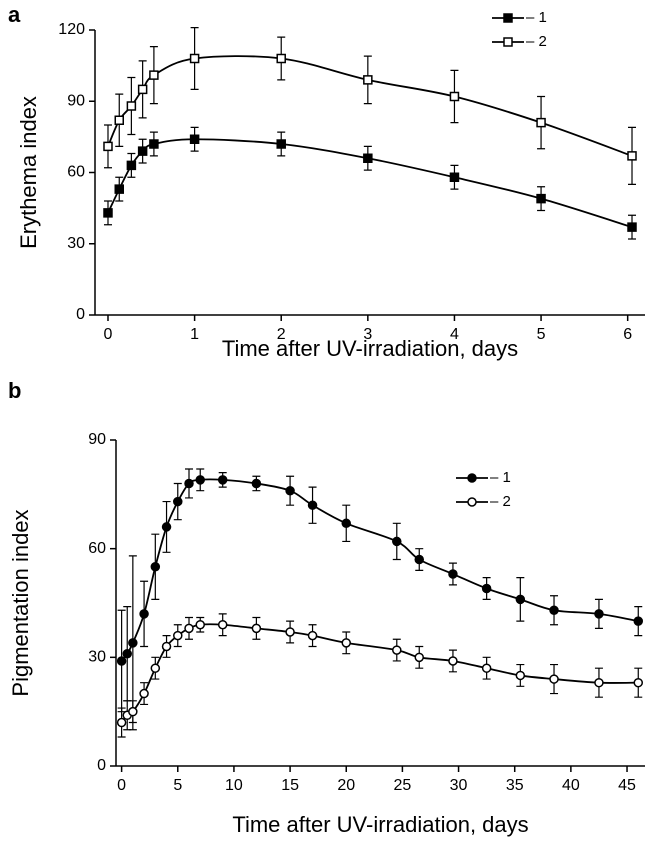 The width and height of the screenshot is (648, 844). What do you see at coordinates (14, 390) in the screenshot?
I see `panel-label: b` at bounding box center [14, 390].